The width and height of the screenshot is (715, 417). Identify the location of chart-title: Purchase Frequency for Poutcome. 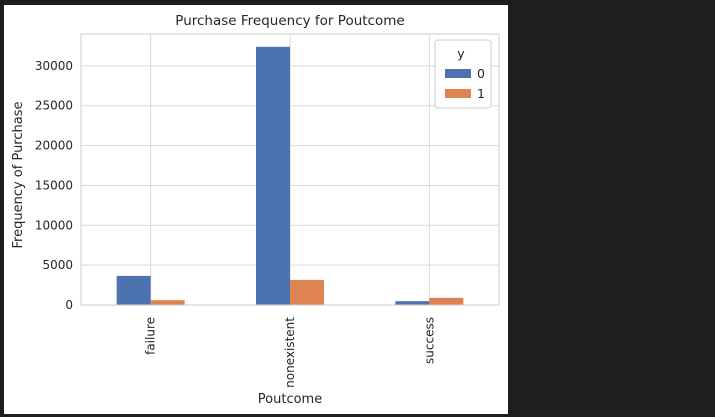
(289, 21).